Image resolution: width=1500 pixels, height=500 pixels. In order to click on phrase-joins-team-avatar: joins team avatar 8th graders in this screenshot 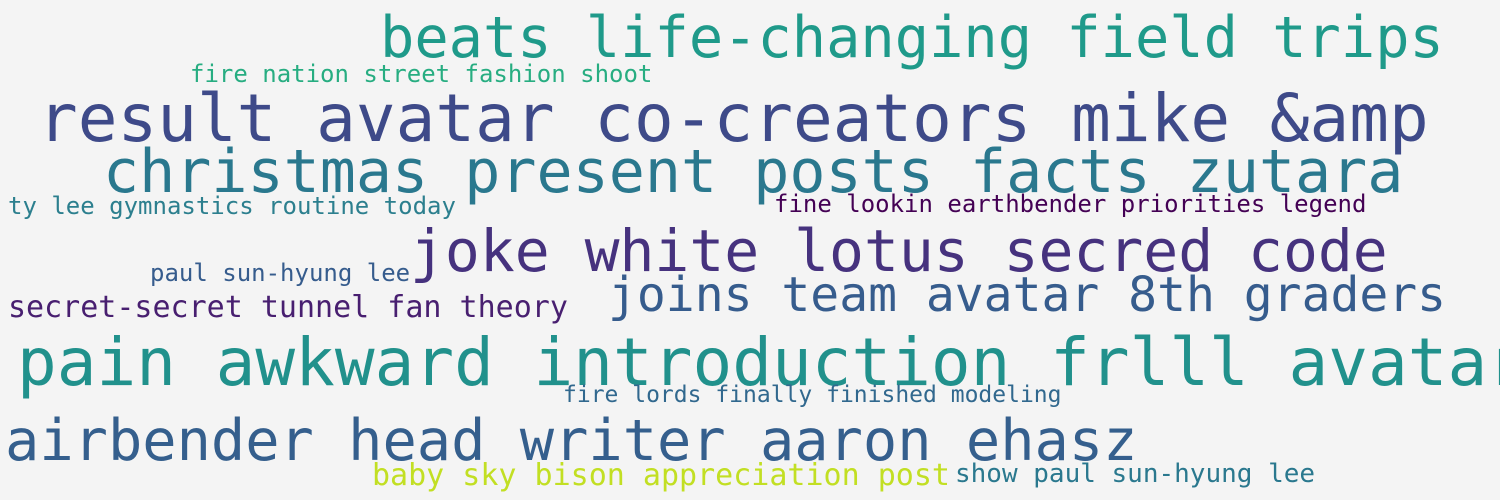, I will do `click(1027, 295)`.